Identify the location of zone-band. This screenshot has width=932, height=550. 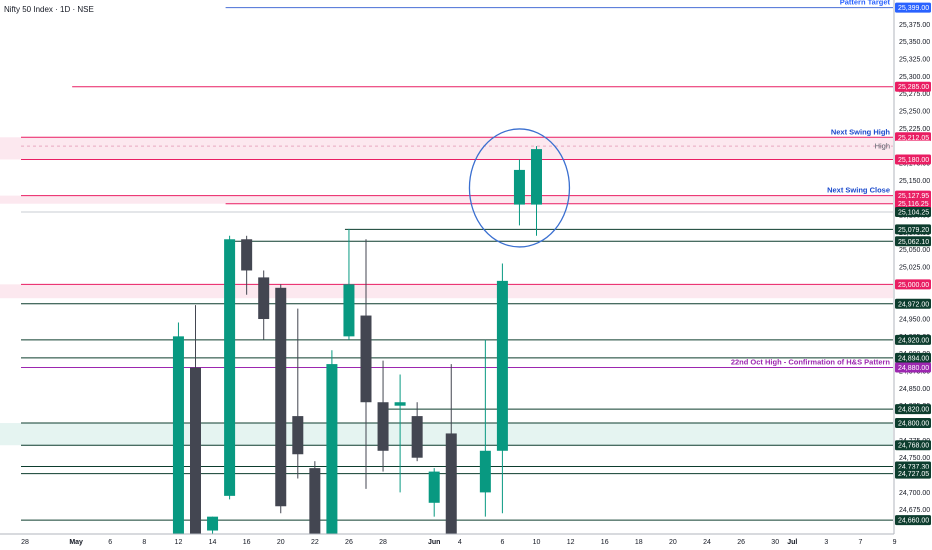
(446, 291).